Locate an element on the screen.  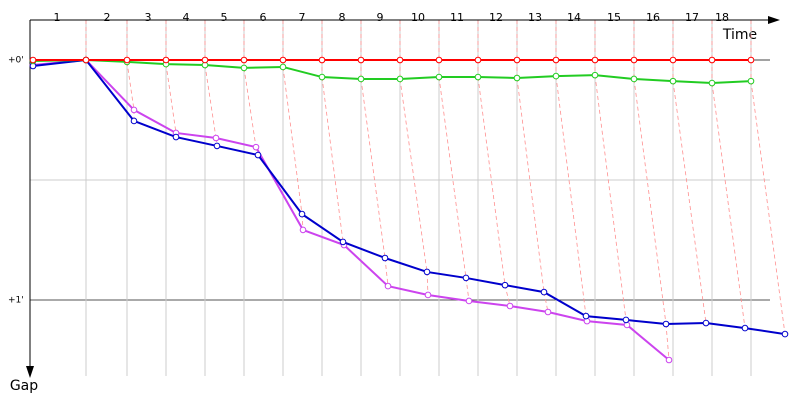
lap-label: 18 is located at coordinates (722, 17).